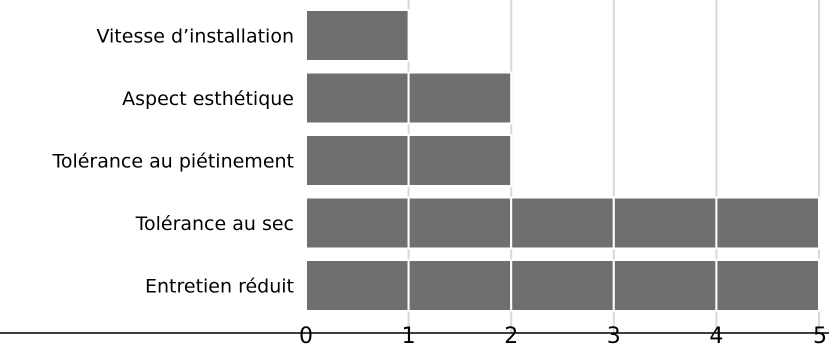  I want to click on category-label: Aspect esthétique, so click(208, 99).